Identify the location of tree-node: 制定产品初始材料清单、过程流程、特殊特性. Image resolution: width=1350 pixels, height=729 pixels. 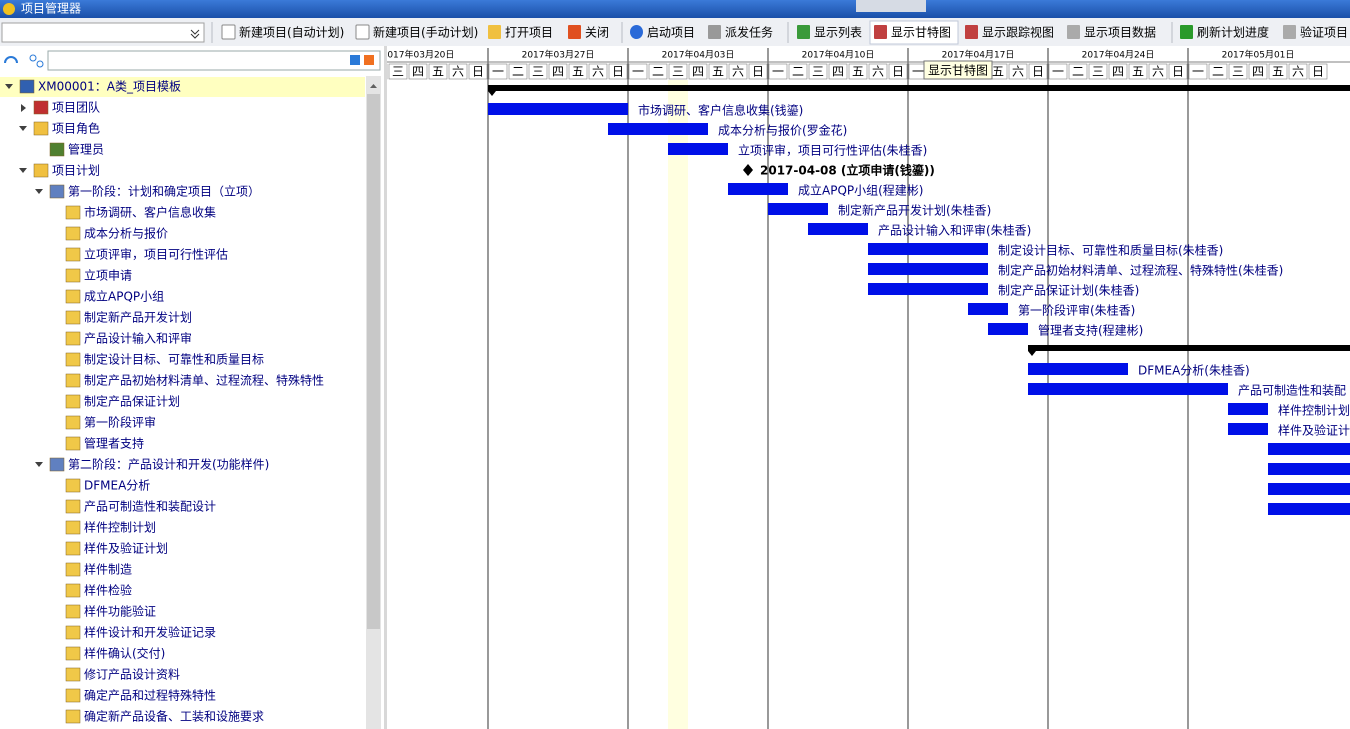
(204, 380).